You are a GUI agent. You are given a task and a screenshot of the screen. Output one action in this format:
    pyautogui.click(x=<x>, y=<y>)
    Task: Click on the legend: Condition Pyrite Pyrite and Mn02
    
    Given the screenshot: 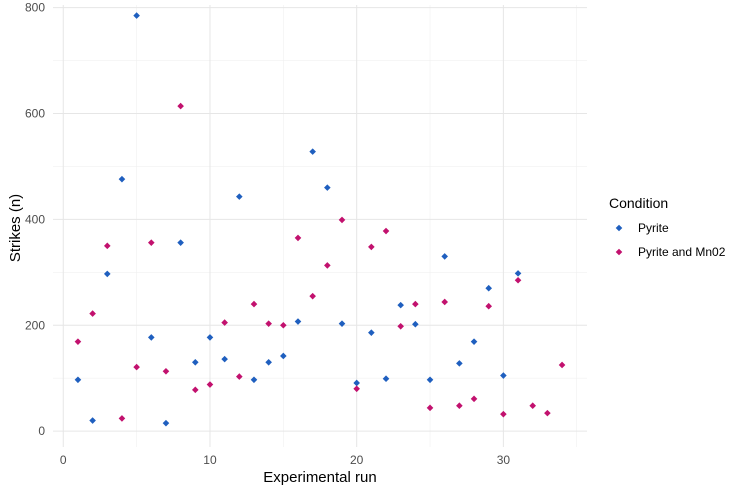 What is the action you would take?
    pyautogui.click(x=667, y=227)
    